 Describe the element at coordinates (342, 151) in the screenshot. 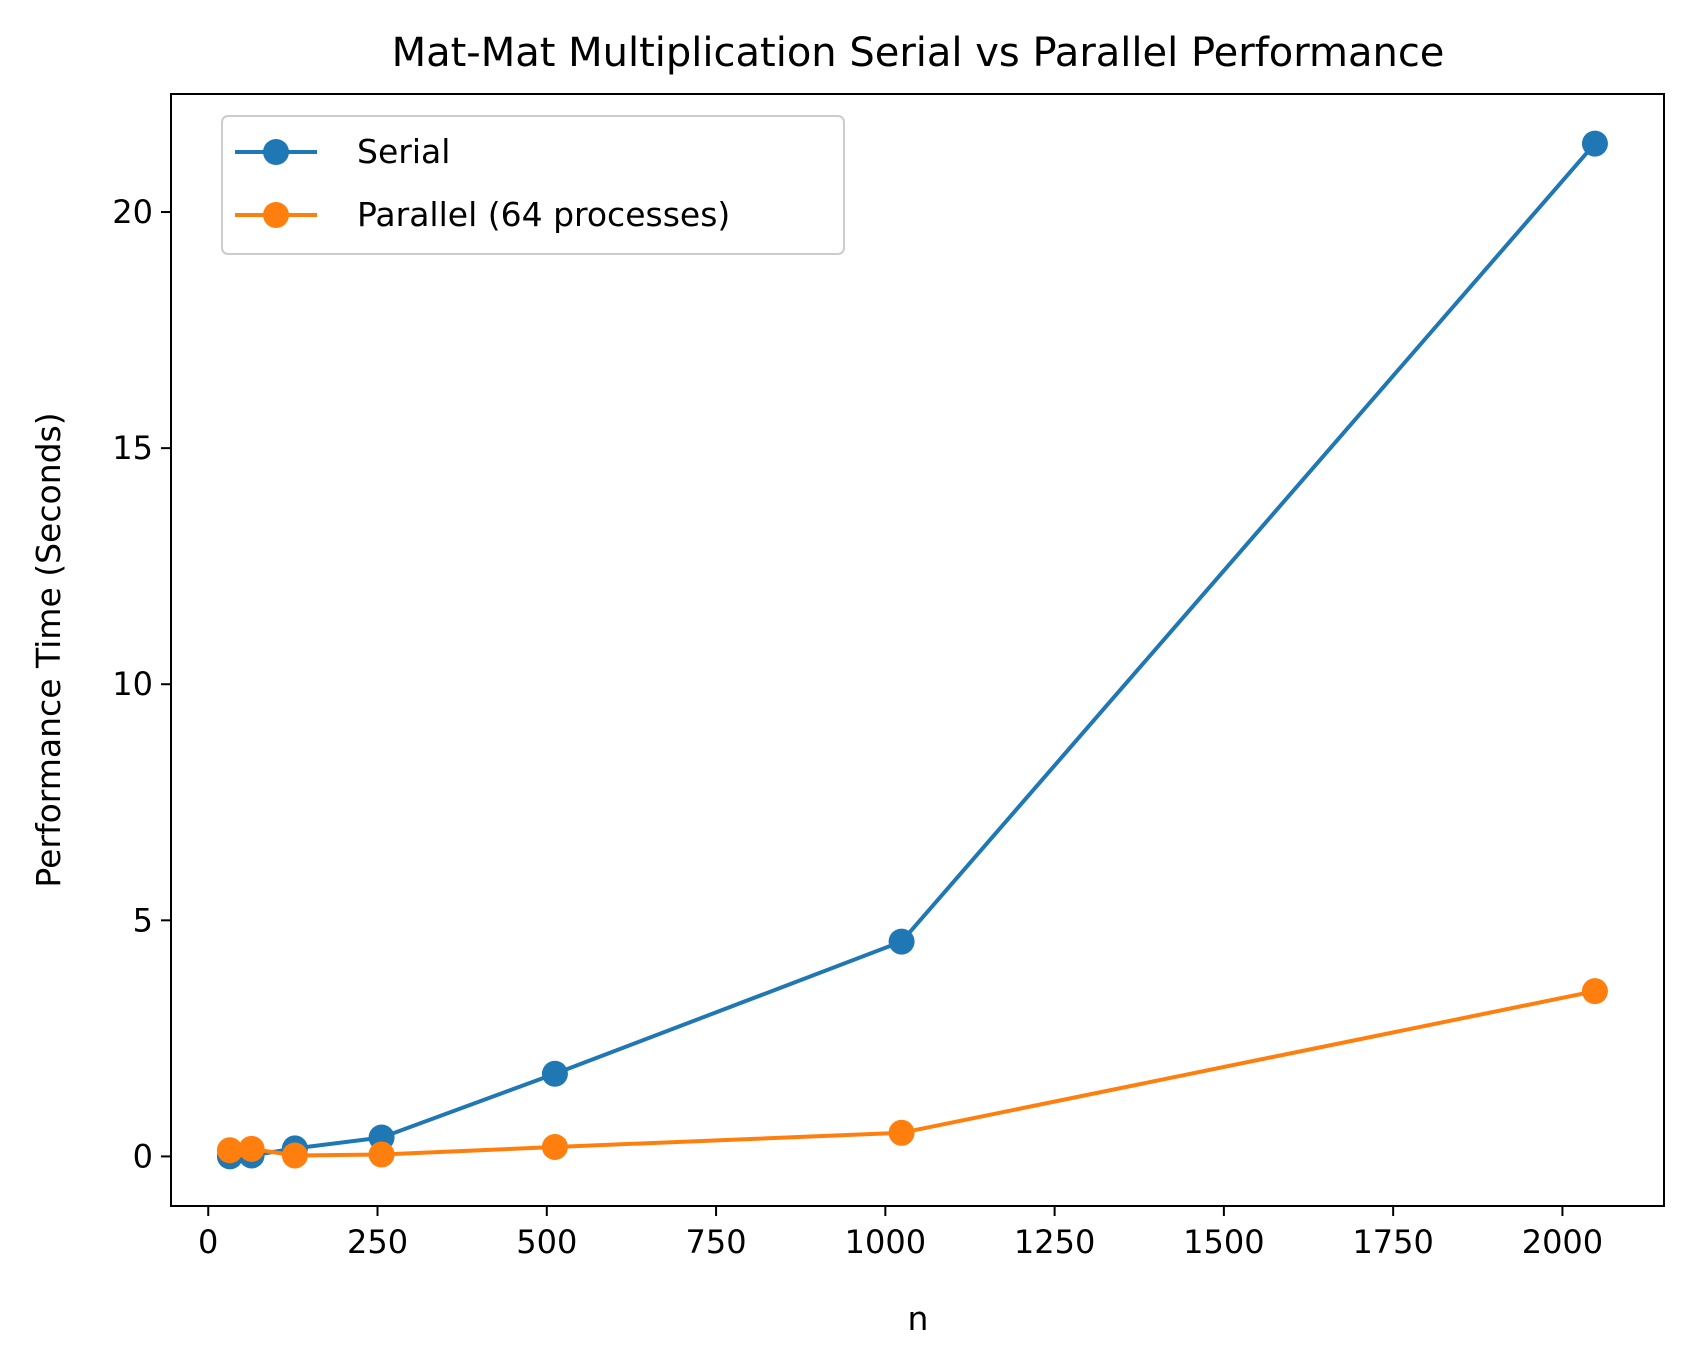

I see `legend-entry-serial: Serial` at that location.